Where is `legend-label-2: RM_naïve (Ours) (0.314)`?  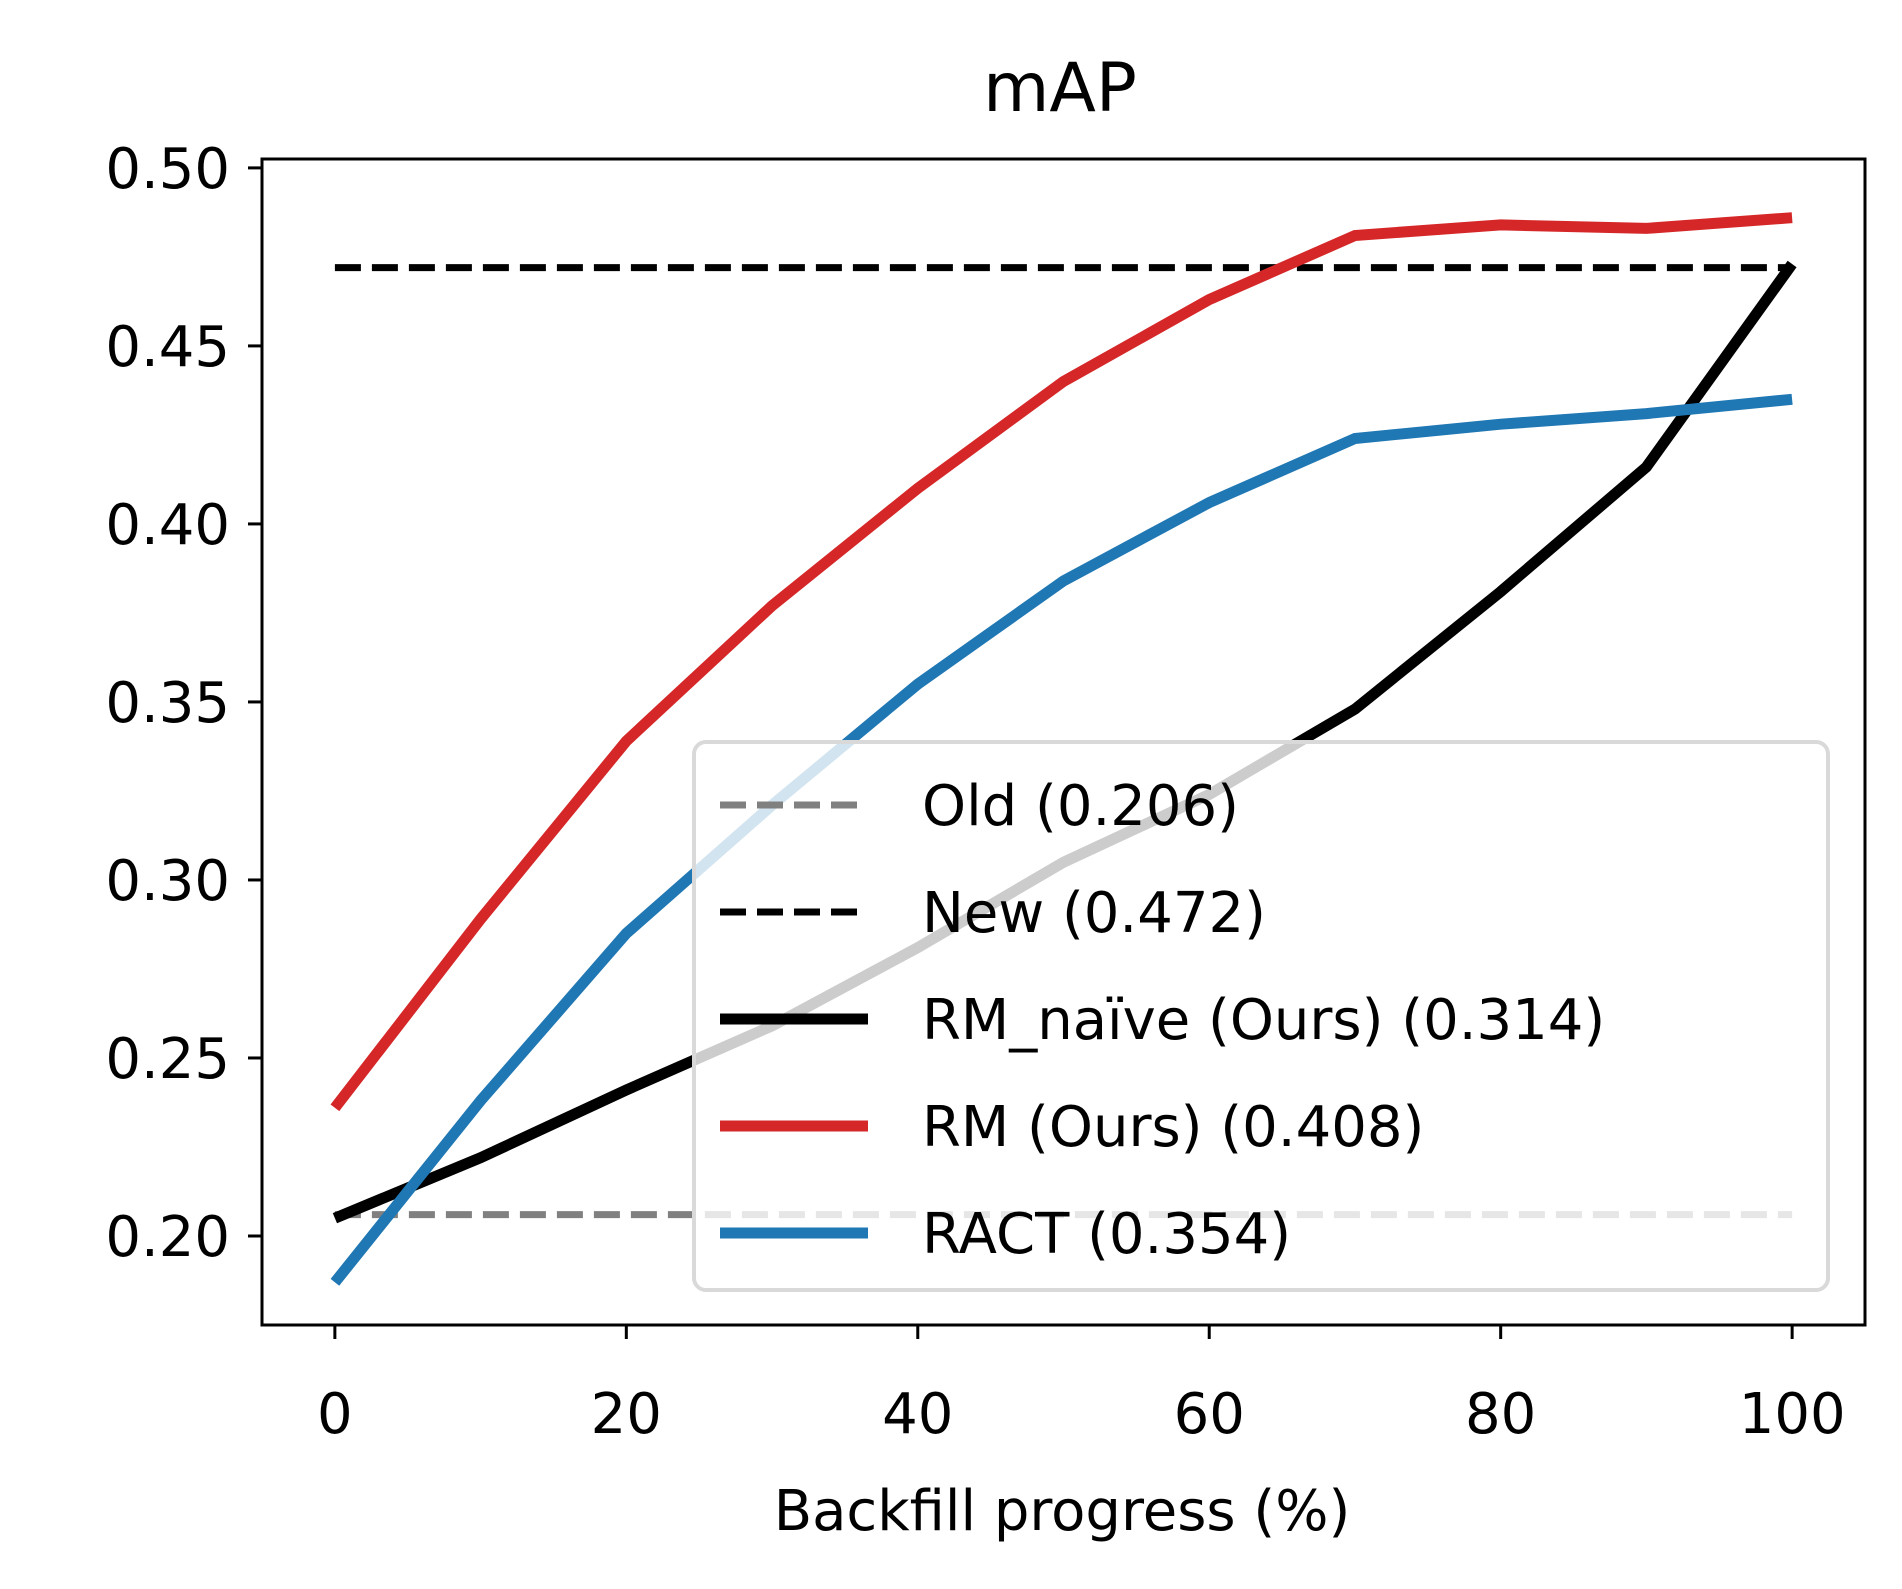
legend-label-2: RM_naïve (Ours) (0.314) is located at coordinates (1263, 1020).